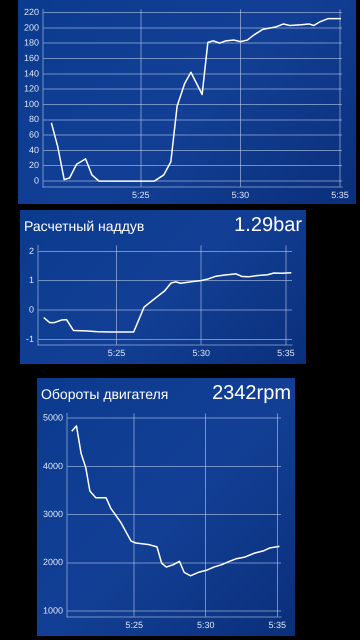 The width and height of the screenshot is (360, 640). What do you see at coordinates (32, 11) in the screenshot?
I see `y-tick-label: 220` at bounding box center [32, 11].